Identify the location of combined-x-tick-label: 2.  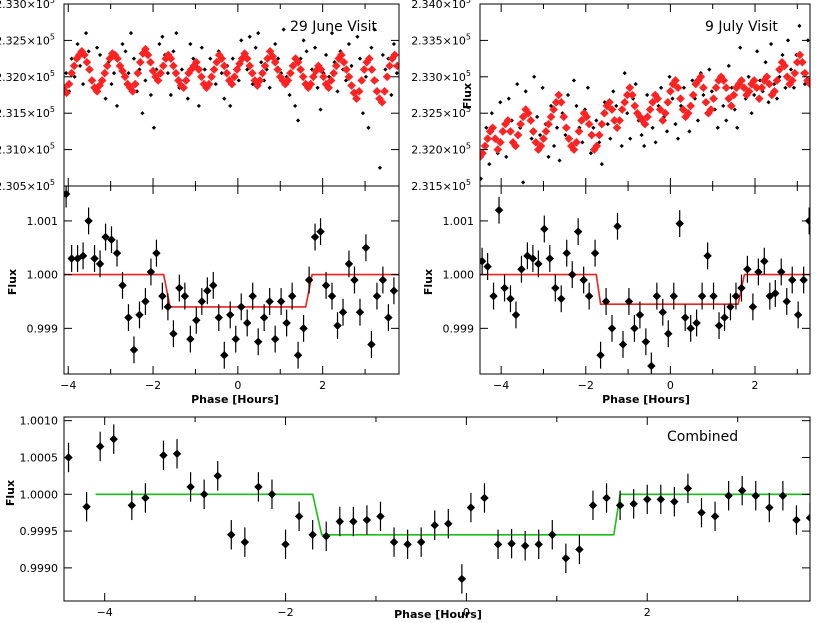
(647, 612).